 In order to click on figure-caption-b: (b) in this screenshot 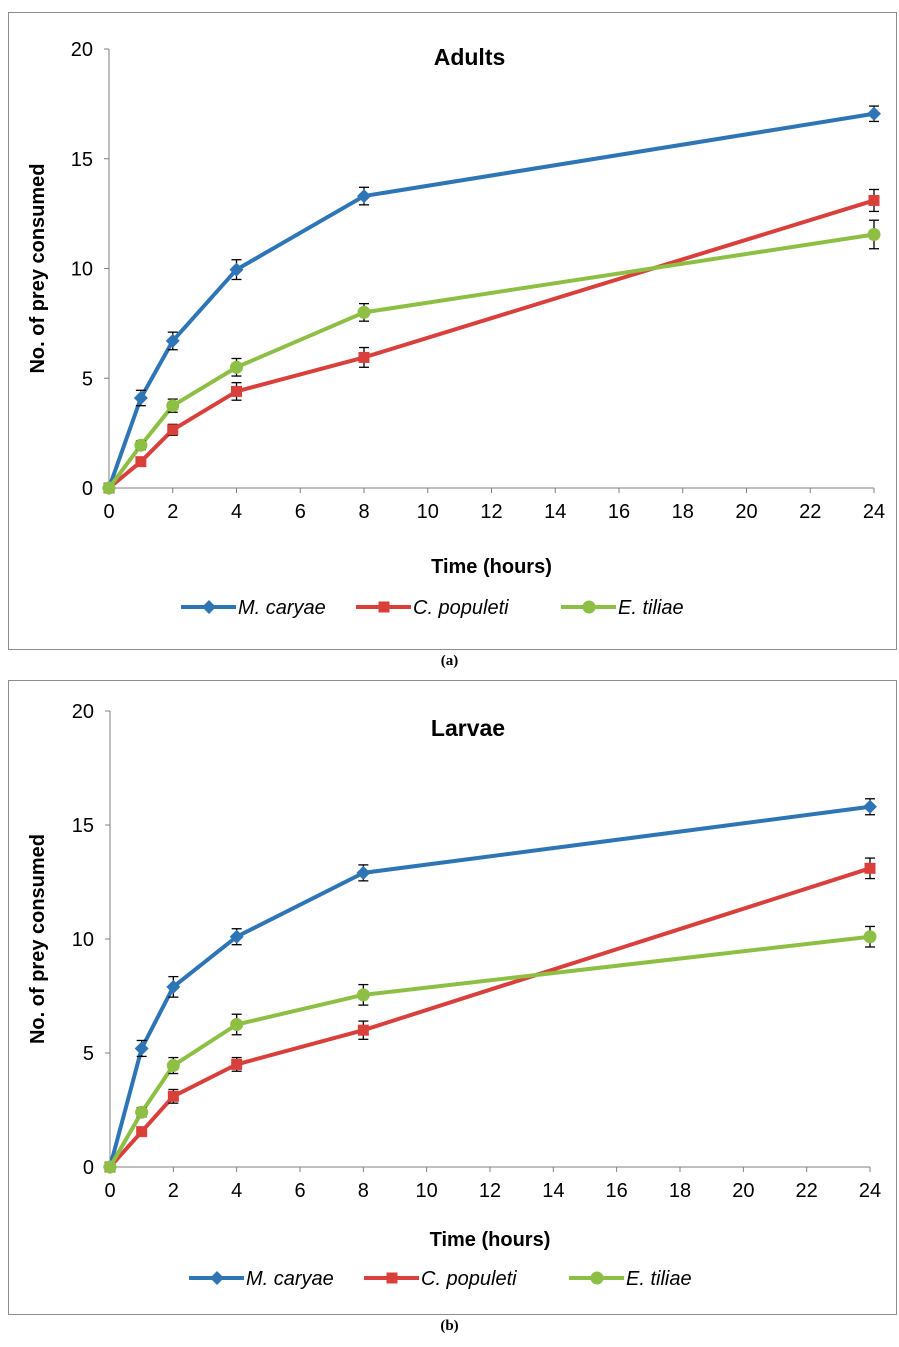, I will do `click(449, 1326)`.